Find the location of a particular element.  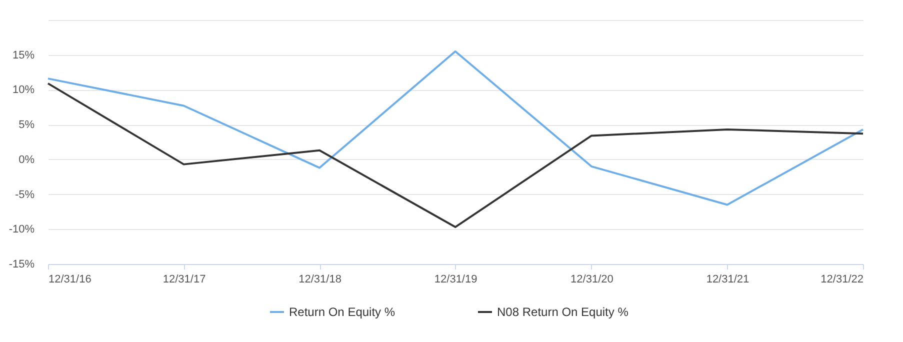

x-tick-label: 12/31/18 is located at coordinates (320, 280).